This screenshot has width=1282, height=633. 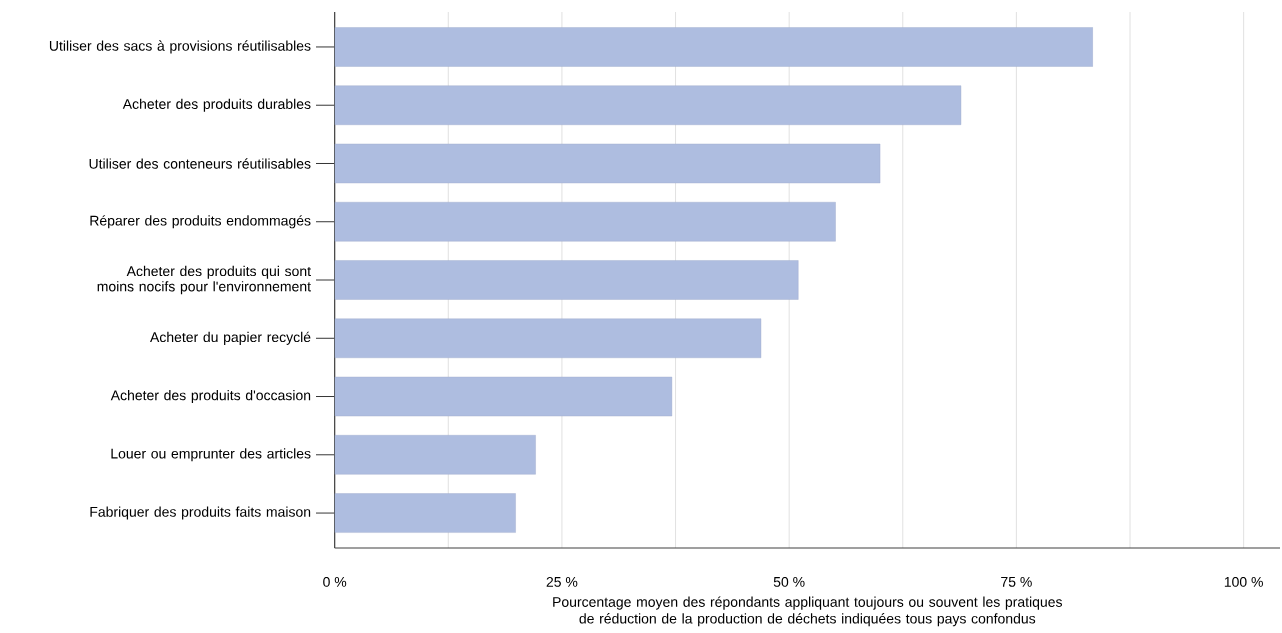 What do you see at coordinates (216, 105) in the screenshot?
I see `y-tick-label: Acheter des produits durables` at bounding box center [216, 105].